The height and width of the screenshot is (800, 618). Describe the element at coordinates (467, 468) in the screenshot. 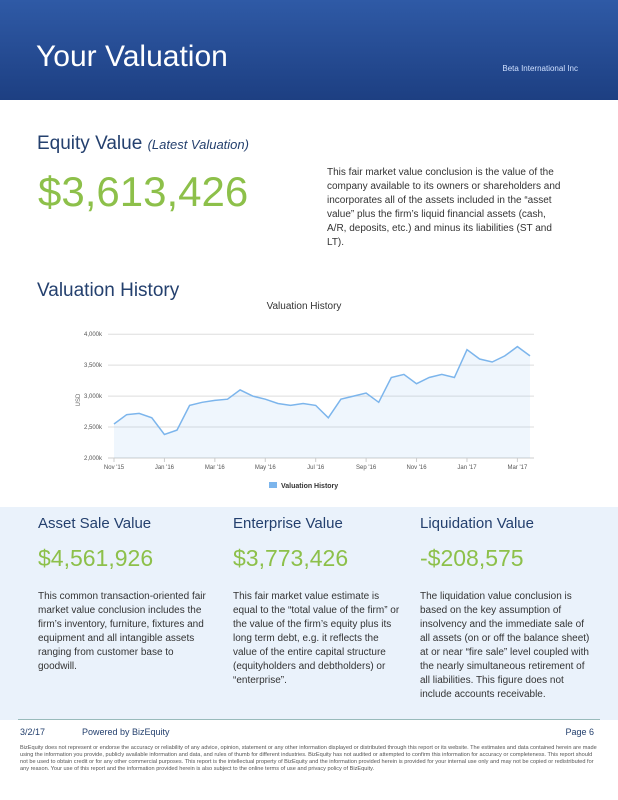

I see `x-tick-label: Jan '17` at that location.